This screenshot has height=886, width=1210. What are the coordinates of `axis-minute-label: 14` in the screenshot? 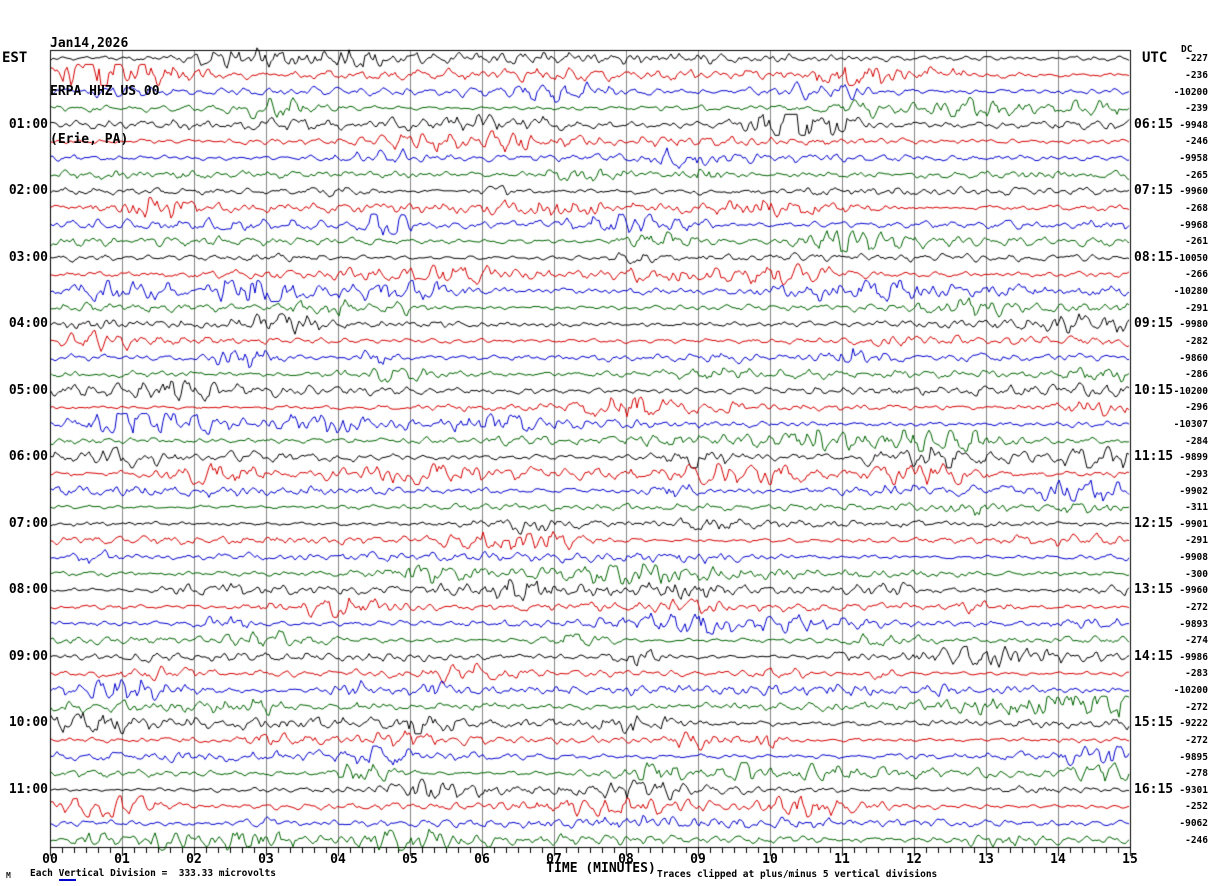 It's located at (1058, 859).